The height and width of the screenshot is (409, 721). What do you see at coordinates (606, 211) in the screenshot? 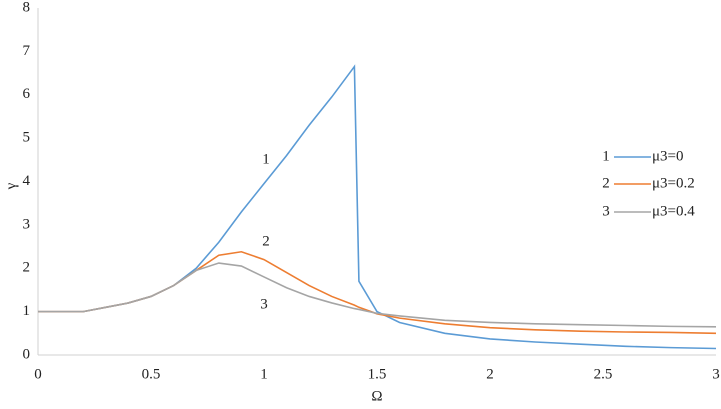
I see `legend-number: 3` at bounding box center [606, 211].